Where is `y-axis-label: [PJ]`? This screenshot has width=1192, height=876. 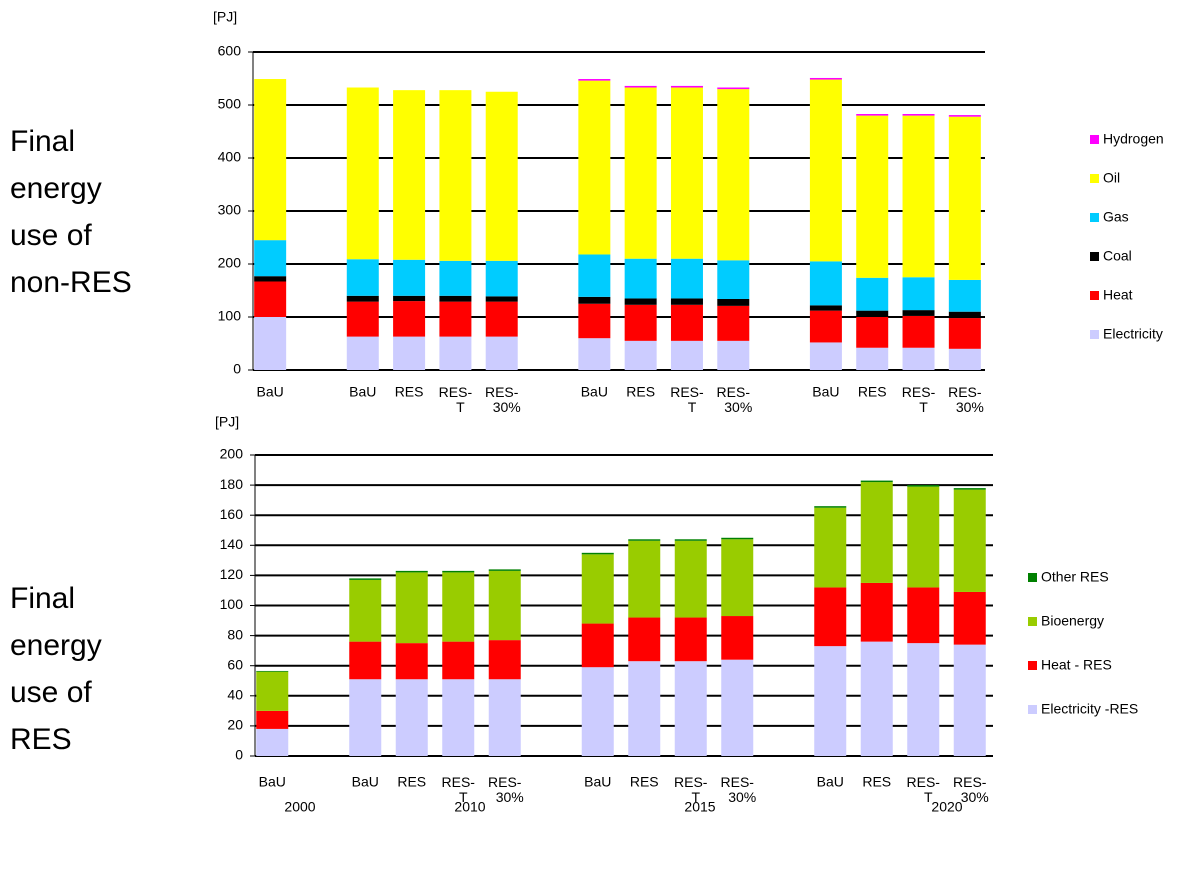
y-axis-label: [PJ] is located at coordinates (225, 17).